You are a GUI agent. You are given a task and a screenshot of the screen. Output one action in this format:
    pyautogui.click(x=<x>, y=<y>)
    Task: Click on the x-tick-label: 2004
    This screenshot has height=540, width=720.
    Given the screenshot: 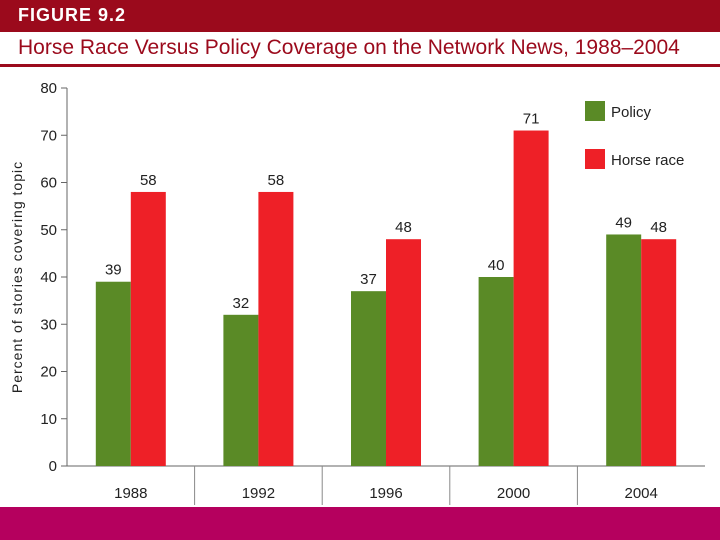 What is the action you would take?
    pyautogui.click(x=641, y=493)
    